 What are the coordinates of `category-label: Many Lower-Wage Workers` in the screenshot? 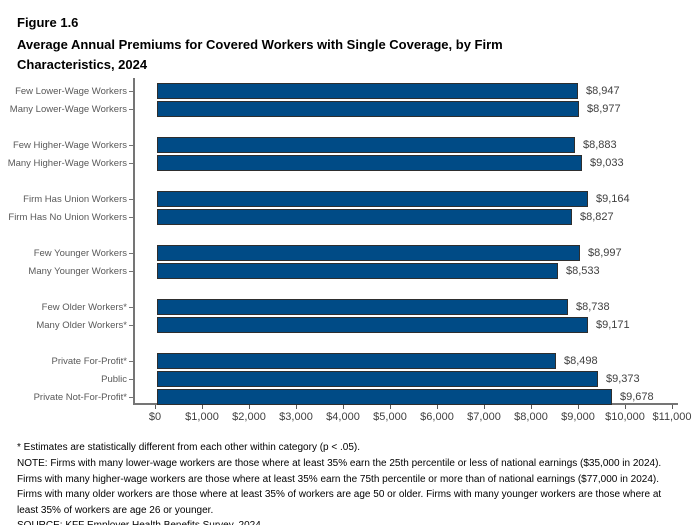 It's located at (68, 109).